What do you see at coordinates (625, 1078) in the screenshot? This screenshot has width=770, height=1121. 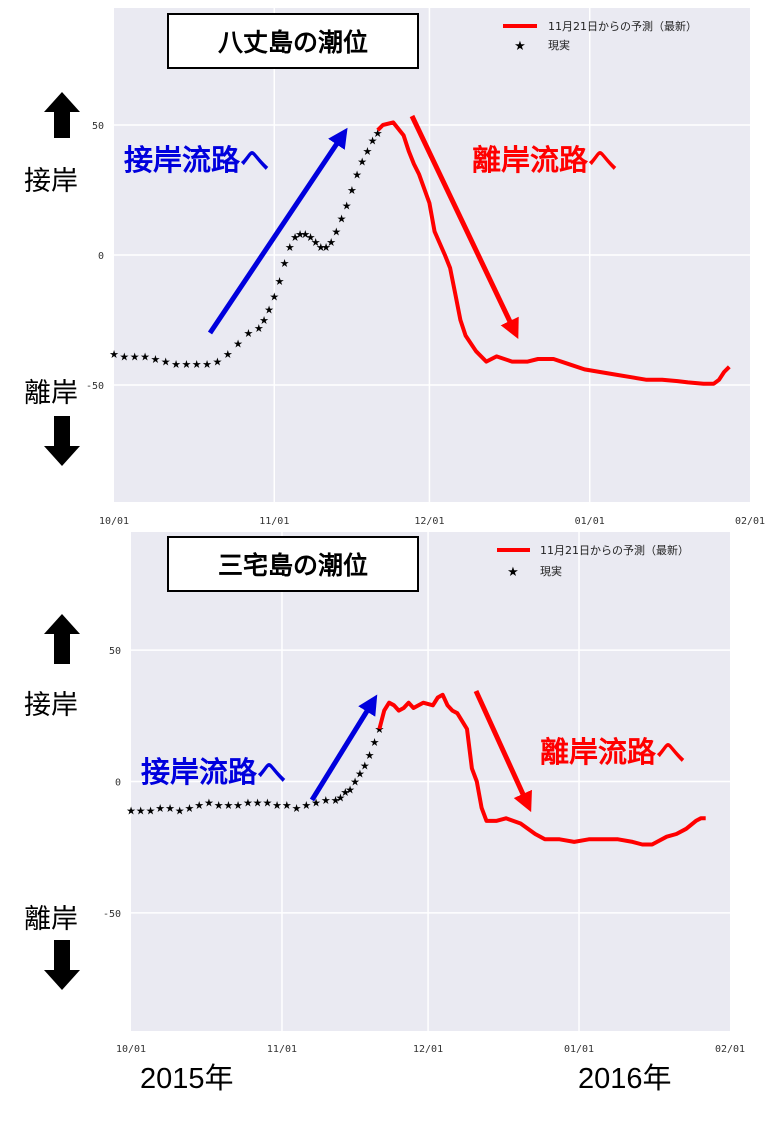 I see `year-label-2016: 2016年` at bounding box center [625, 1078].